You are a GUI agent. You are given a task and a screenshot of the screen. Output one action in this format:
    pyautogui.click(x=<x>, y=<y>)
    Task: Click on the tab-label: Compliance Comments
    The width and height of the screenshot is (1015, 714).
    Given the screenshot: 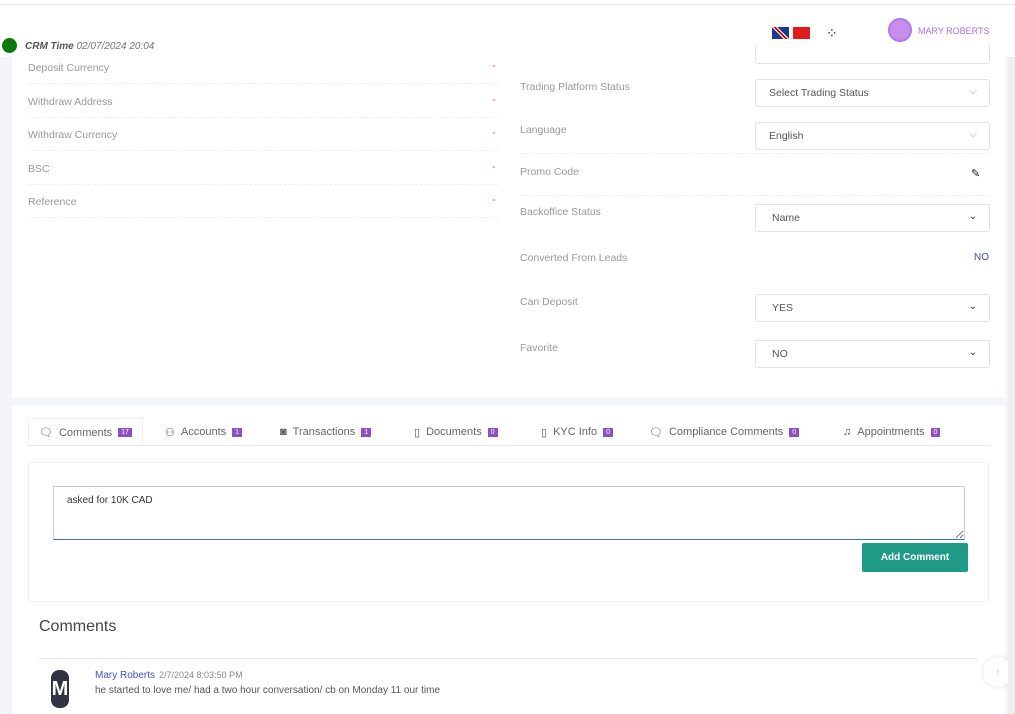 What is the action you would take?
    pyautogui.click(x=726, y=432)
    